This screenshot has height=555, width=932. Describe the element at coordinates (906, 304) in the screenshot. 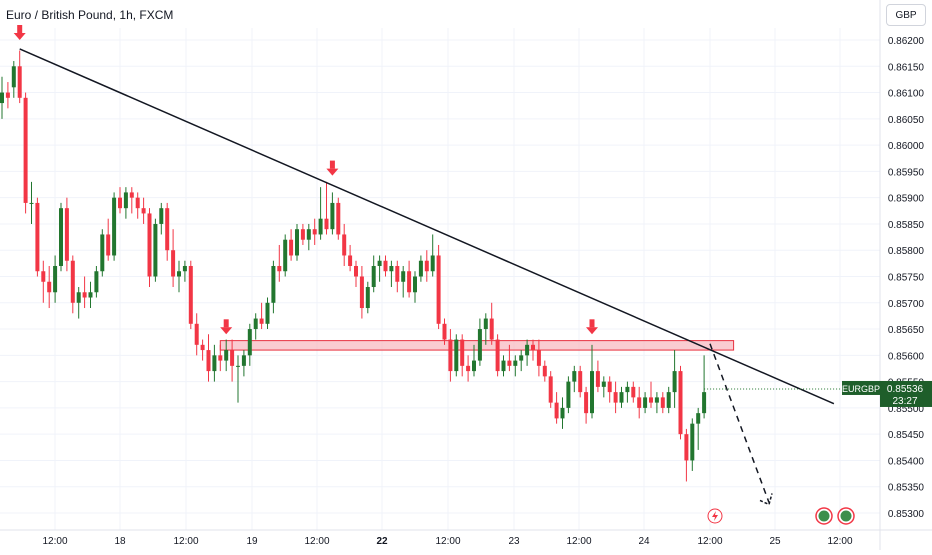

I see `y-tick-label: 0.85700` at that location.